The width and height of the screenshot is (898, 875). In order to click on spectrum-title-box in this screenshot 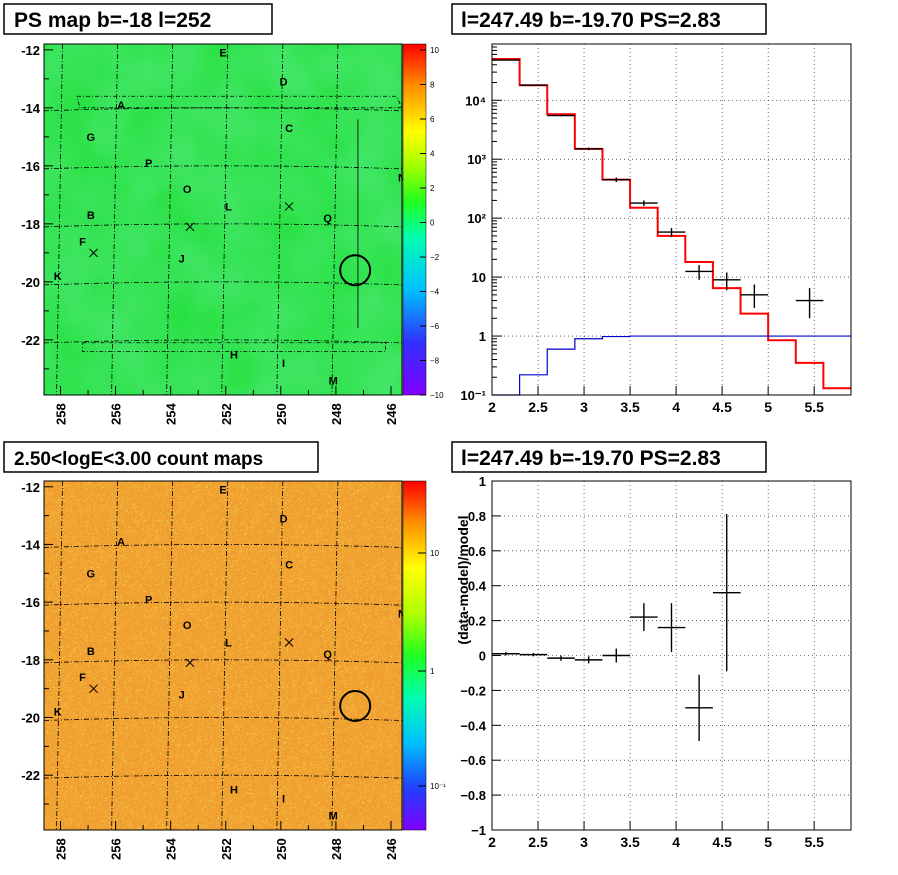, I will do `click(609, 19)`.